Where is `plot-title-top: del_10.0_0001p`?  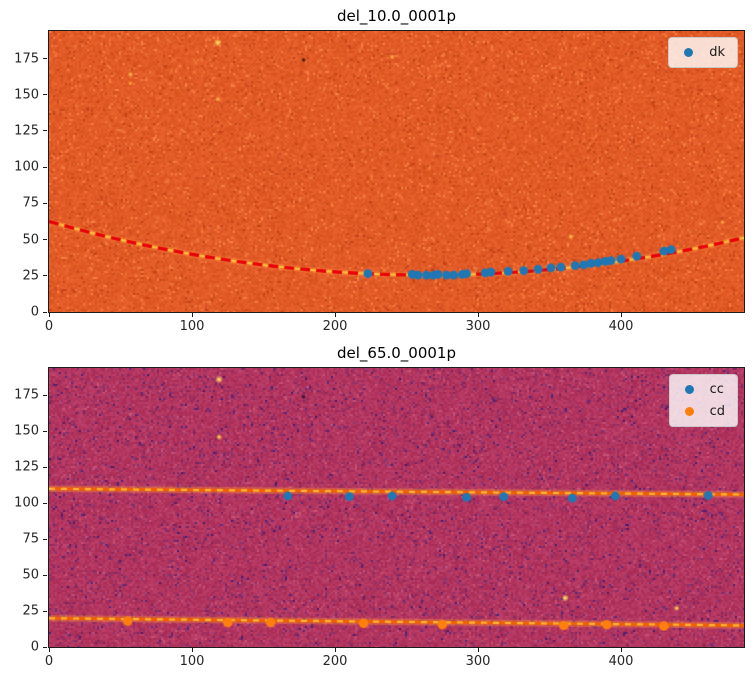
plot-title-top: del_10.0_0001p is located at coordinates (396, 16).